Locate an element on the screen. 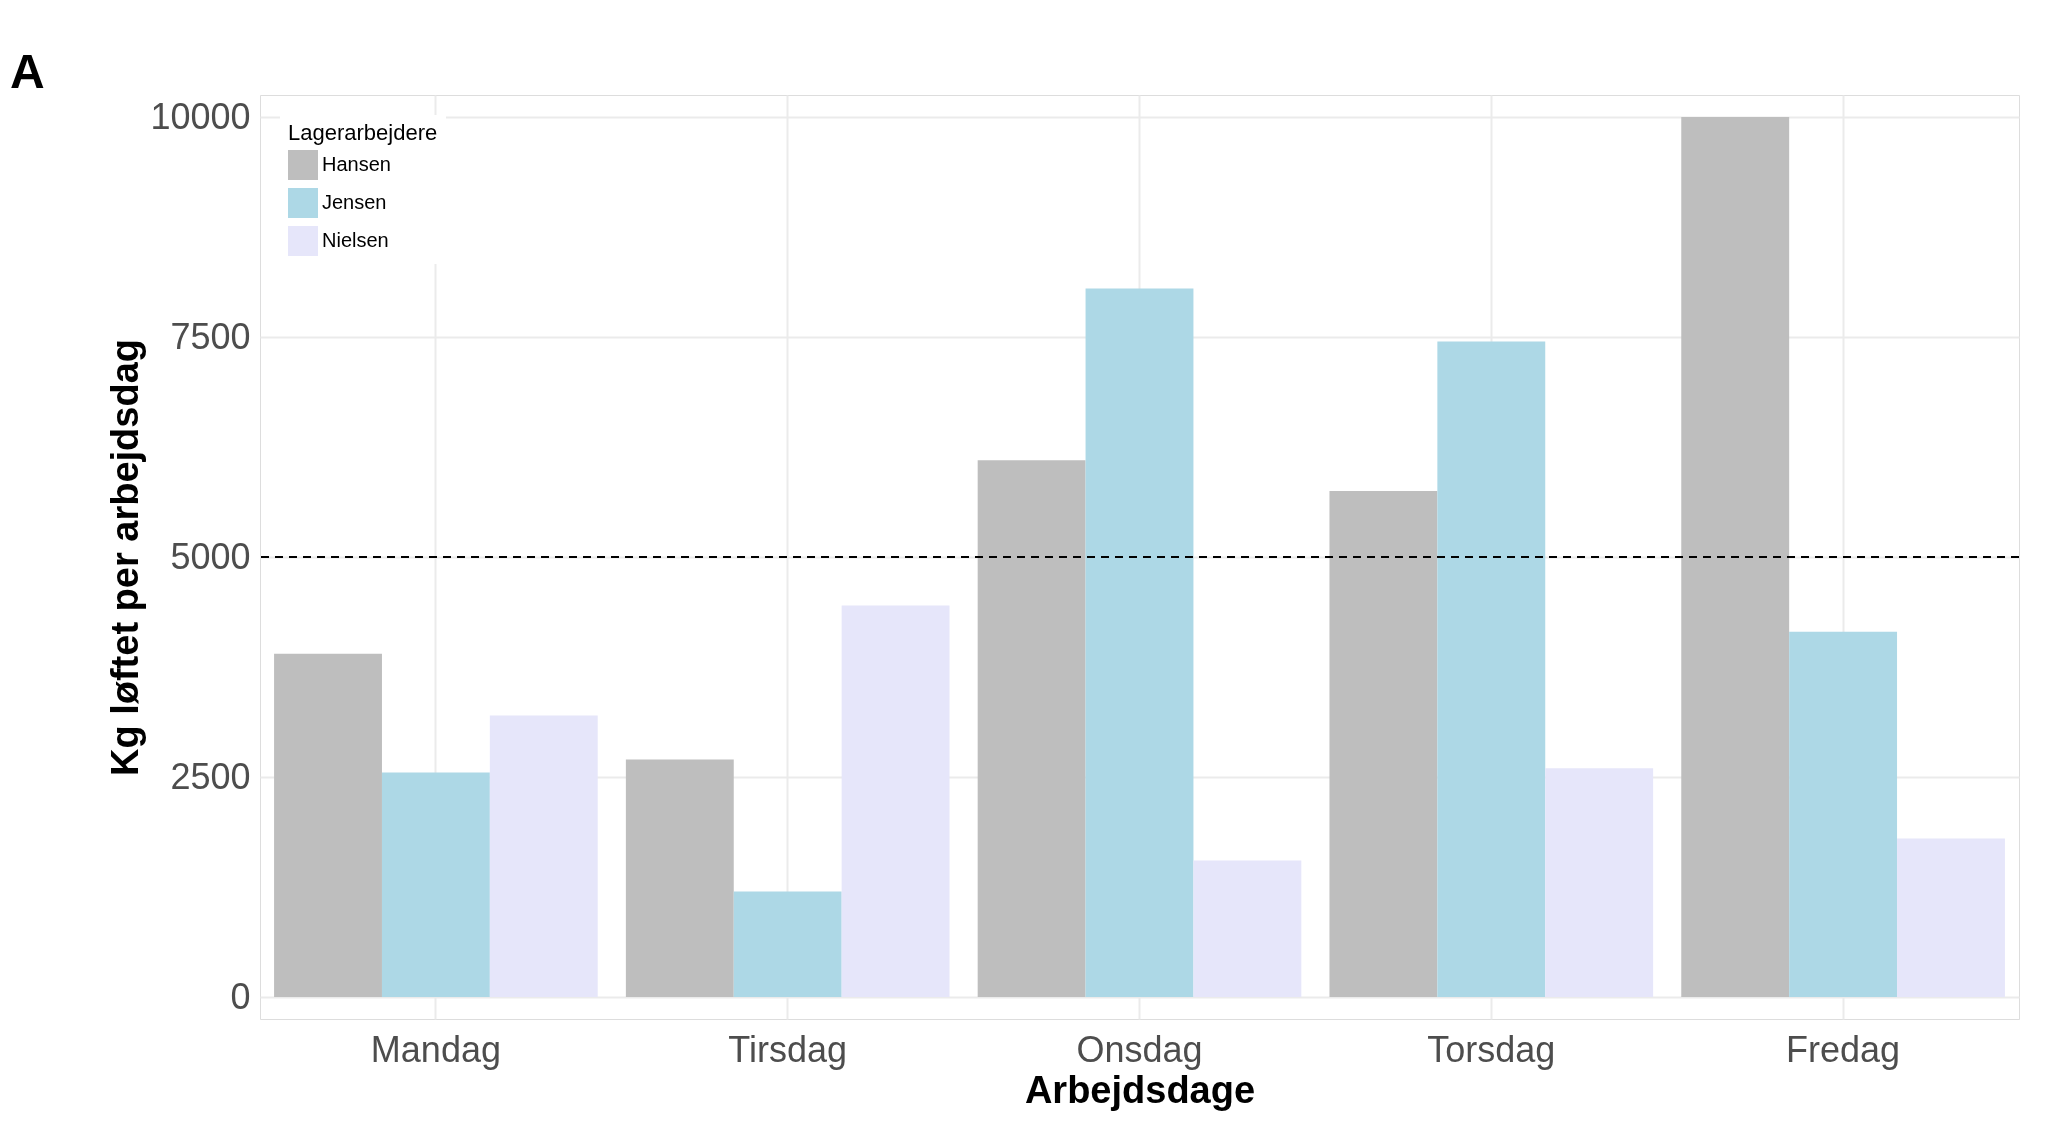 The height and width of the screenshot is (1141, 2054). y-tick-label: 5000 is located at coordinates (210, 556).